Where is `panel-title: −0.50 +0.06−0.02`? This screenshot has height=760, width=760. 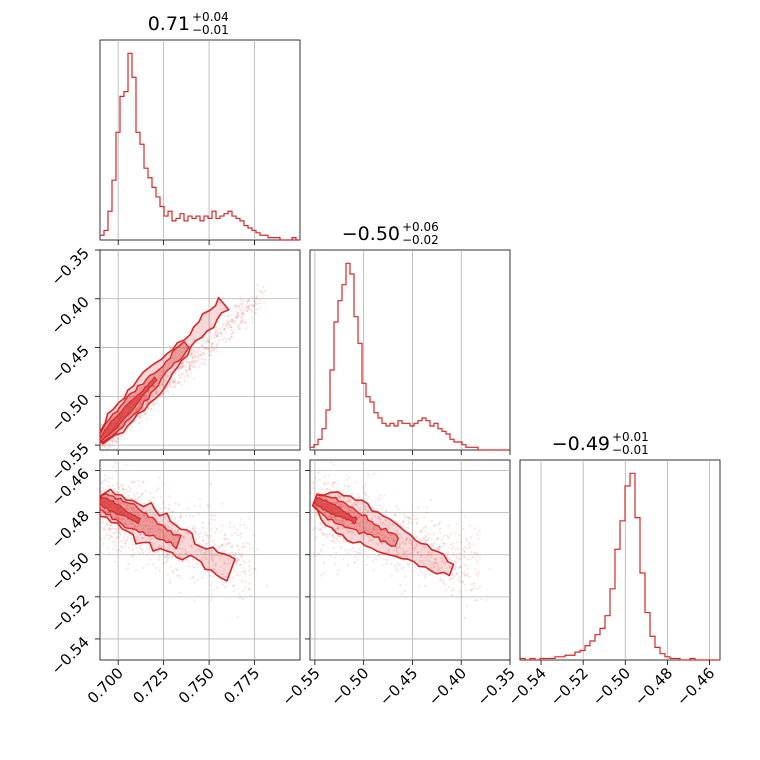 panel-title: −0.50 +0.06−0.02 is located at coordinates (390, 233).